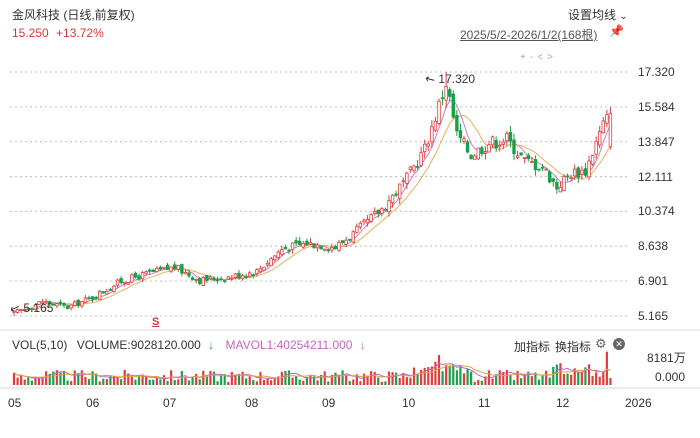 Image resolution: width=700 pixels, height=438 pixels. I want to click on zoom-in-icon: +, so click(525, 57).